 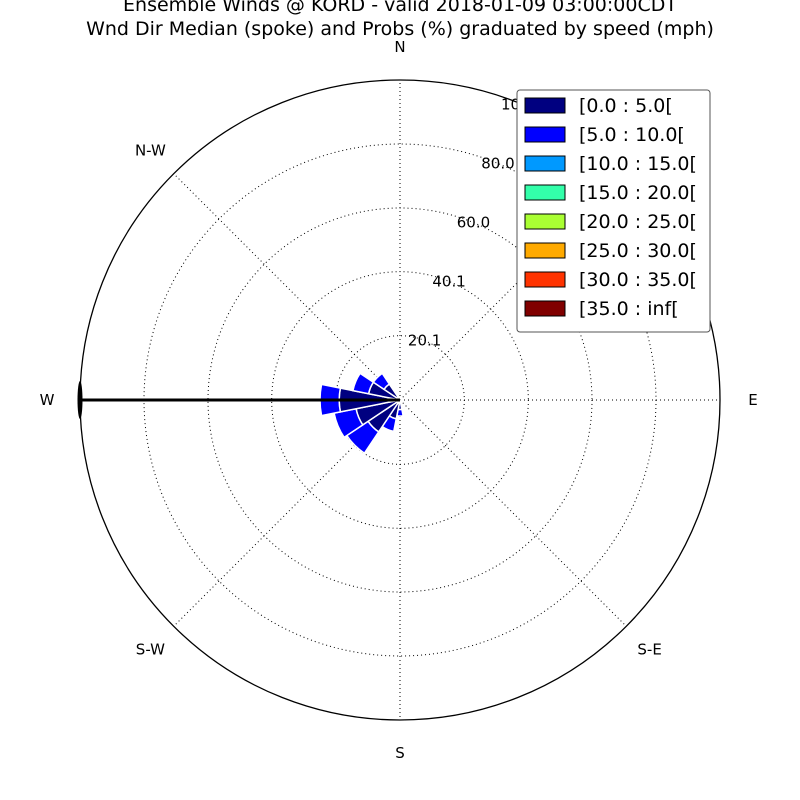 I want to click on median-spoke, so click(x=238, y=400).